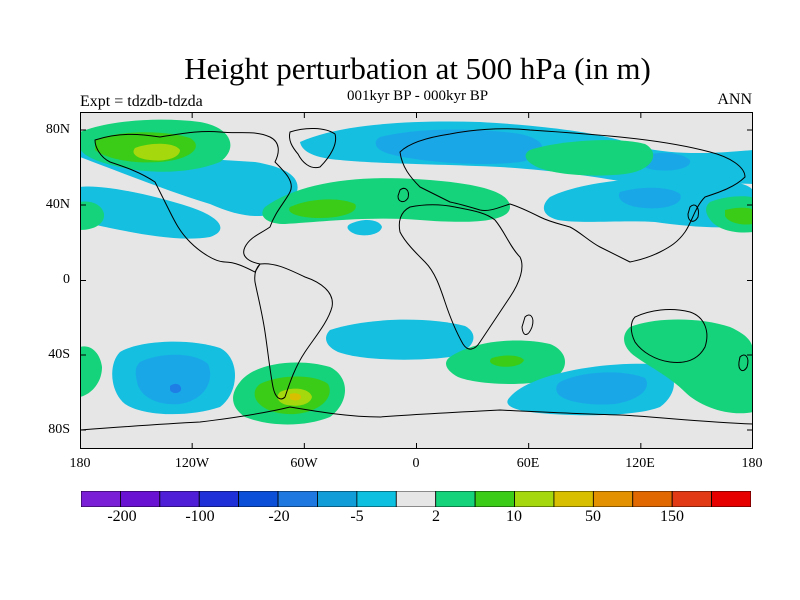 The height and width of the screenshot is (600, 800). Describe the element at coordinates (57, 204) in the screenshot. I see `lat-label-40n: 40N` at that location.